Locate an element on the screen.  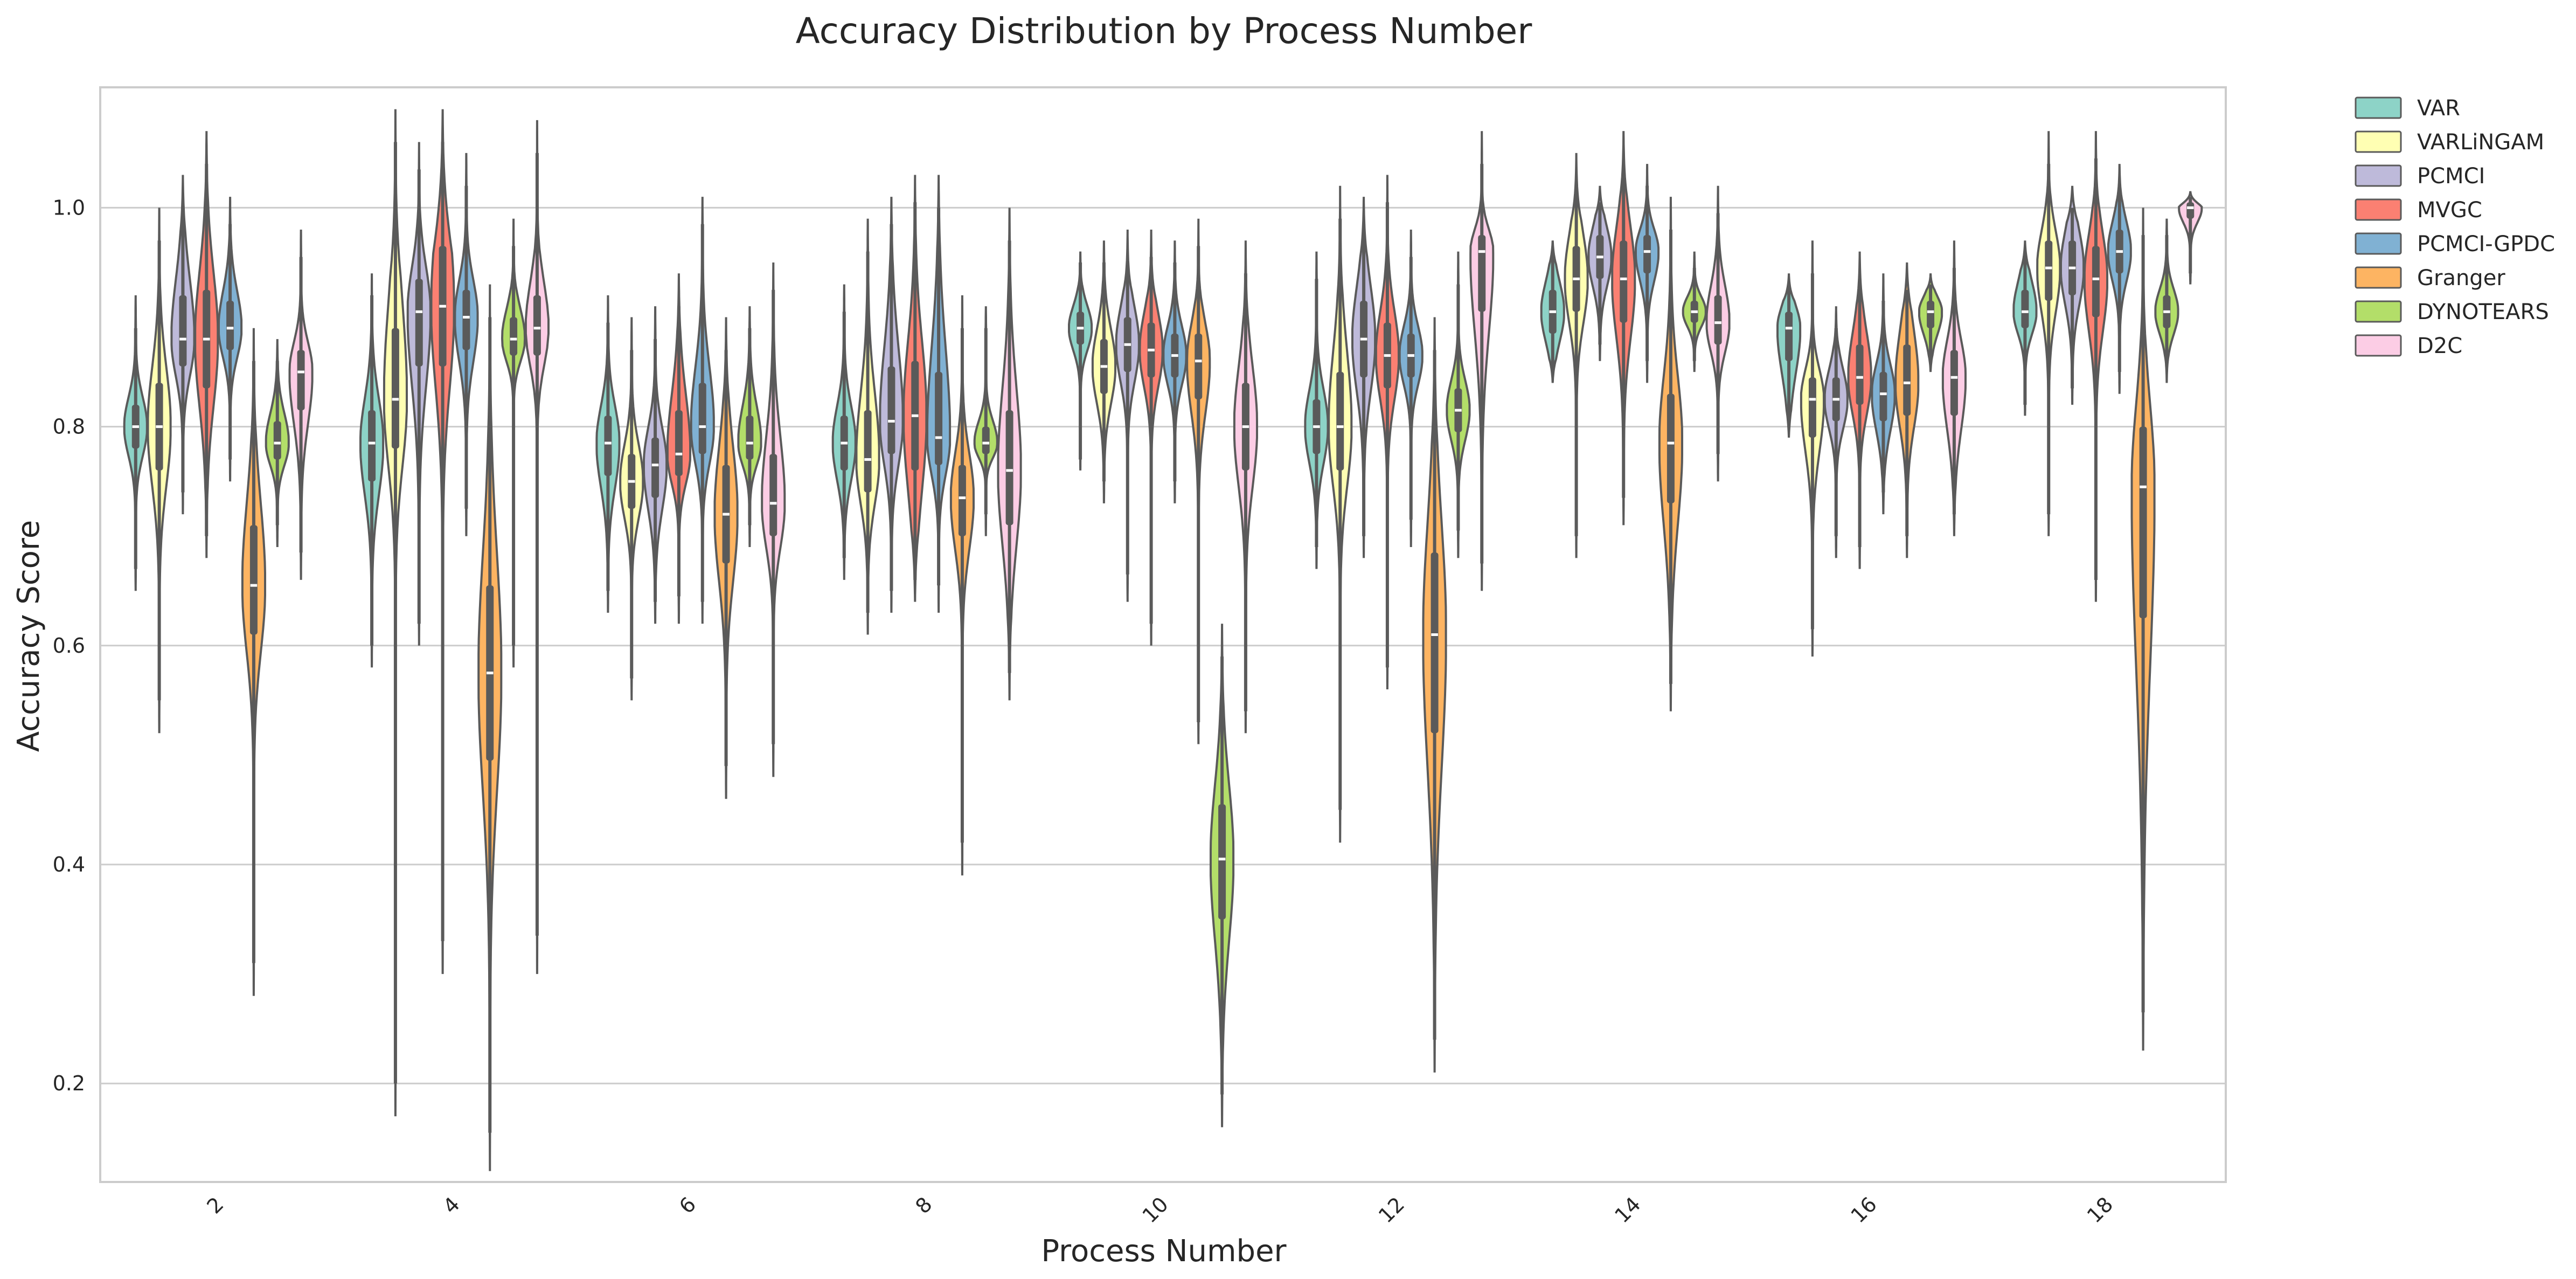
legend-label: VARLiNGAM is located at coordinates (2480, 142).